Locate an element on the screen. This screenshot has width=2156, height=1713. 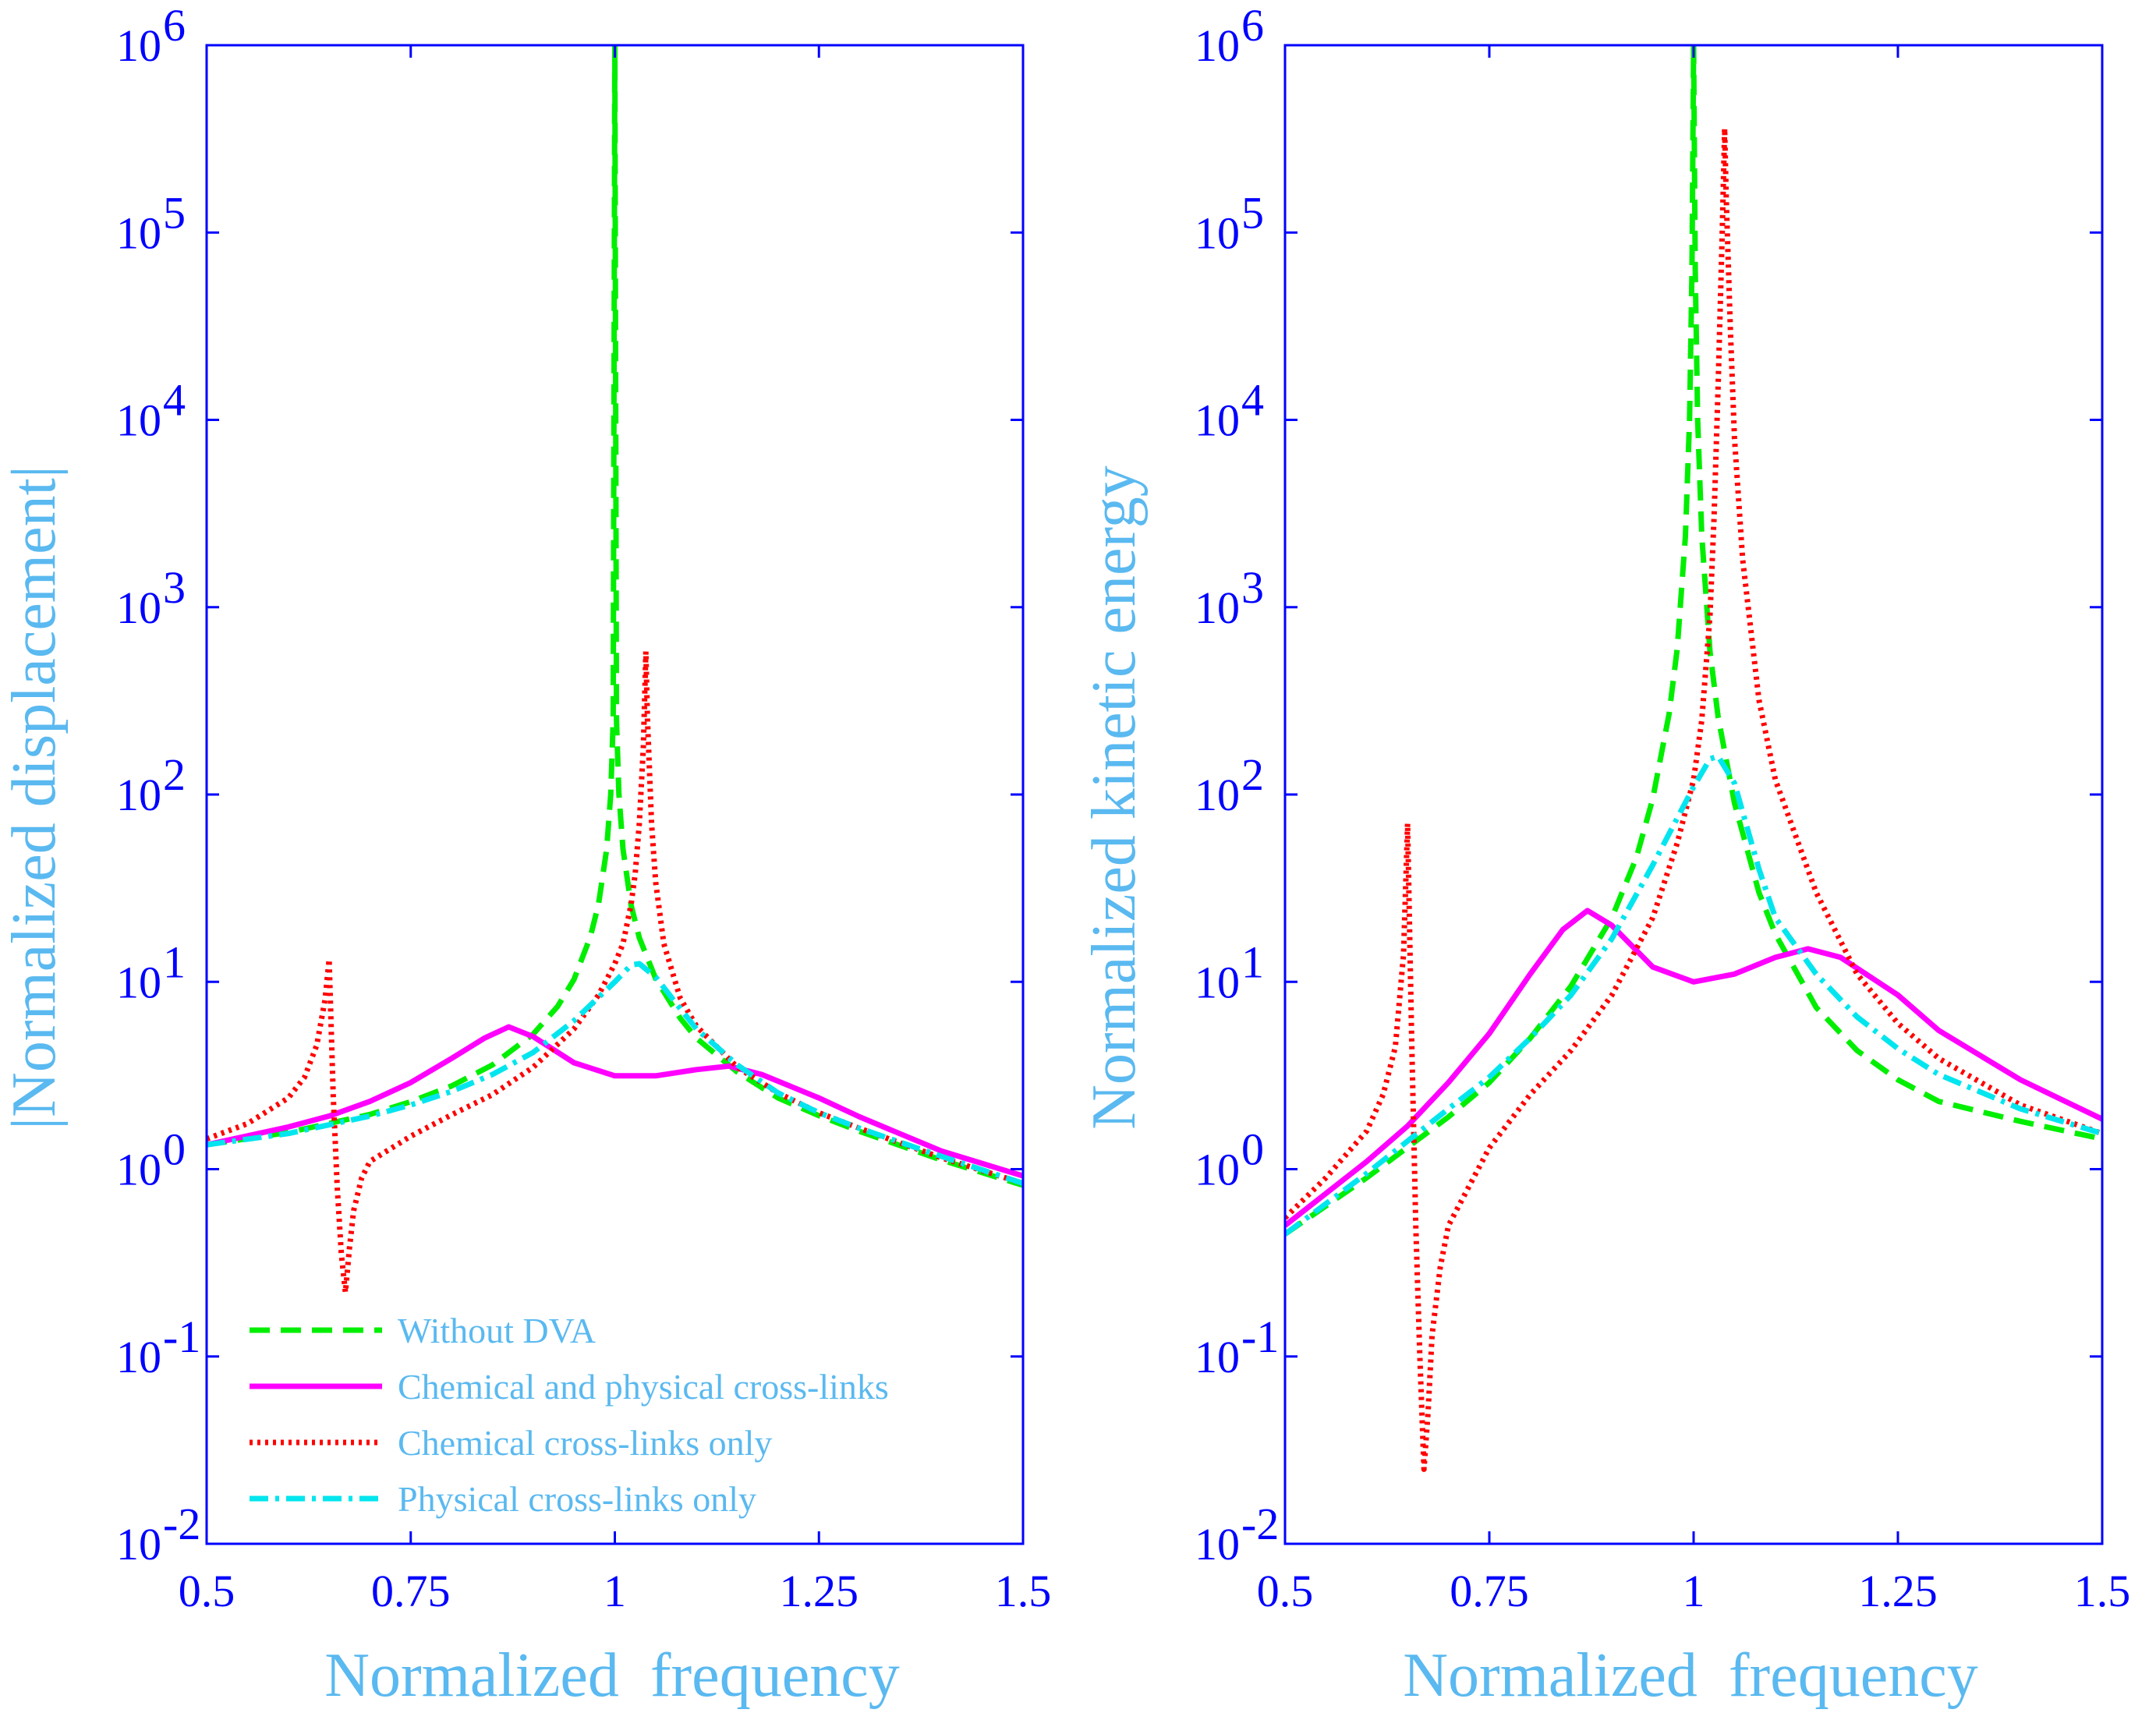
left-x-tick-label: 1 is located at coordinates (615, 1591).